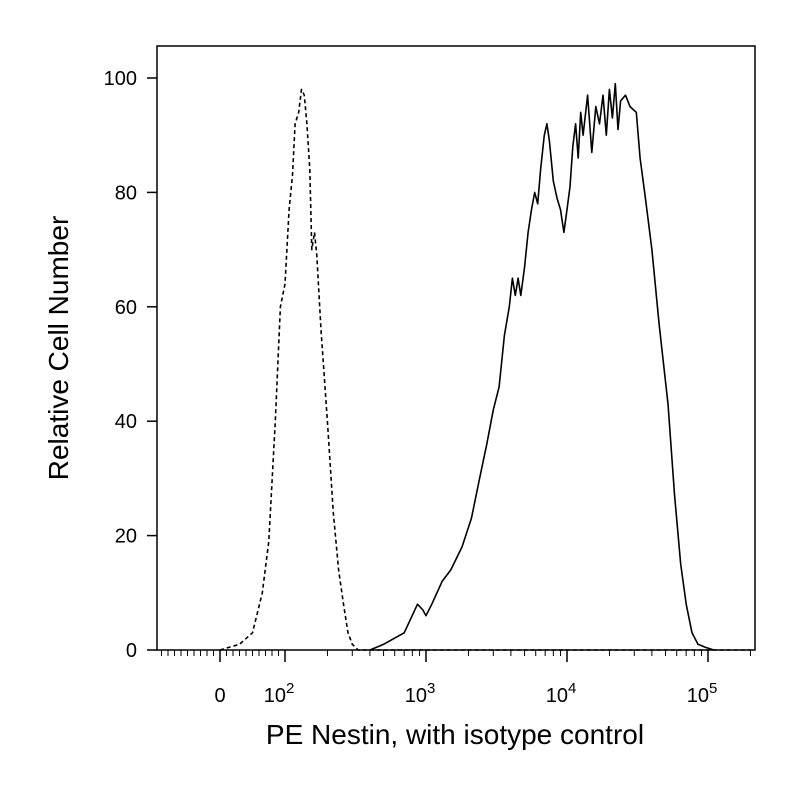  I want to click on x-tick-label-exponent: 5, so click(713, 688).